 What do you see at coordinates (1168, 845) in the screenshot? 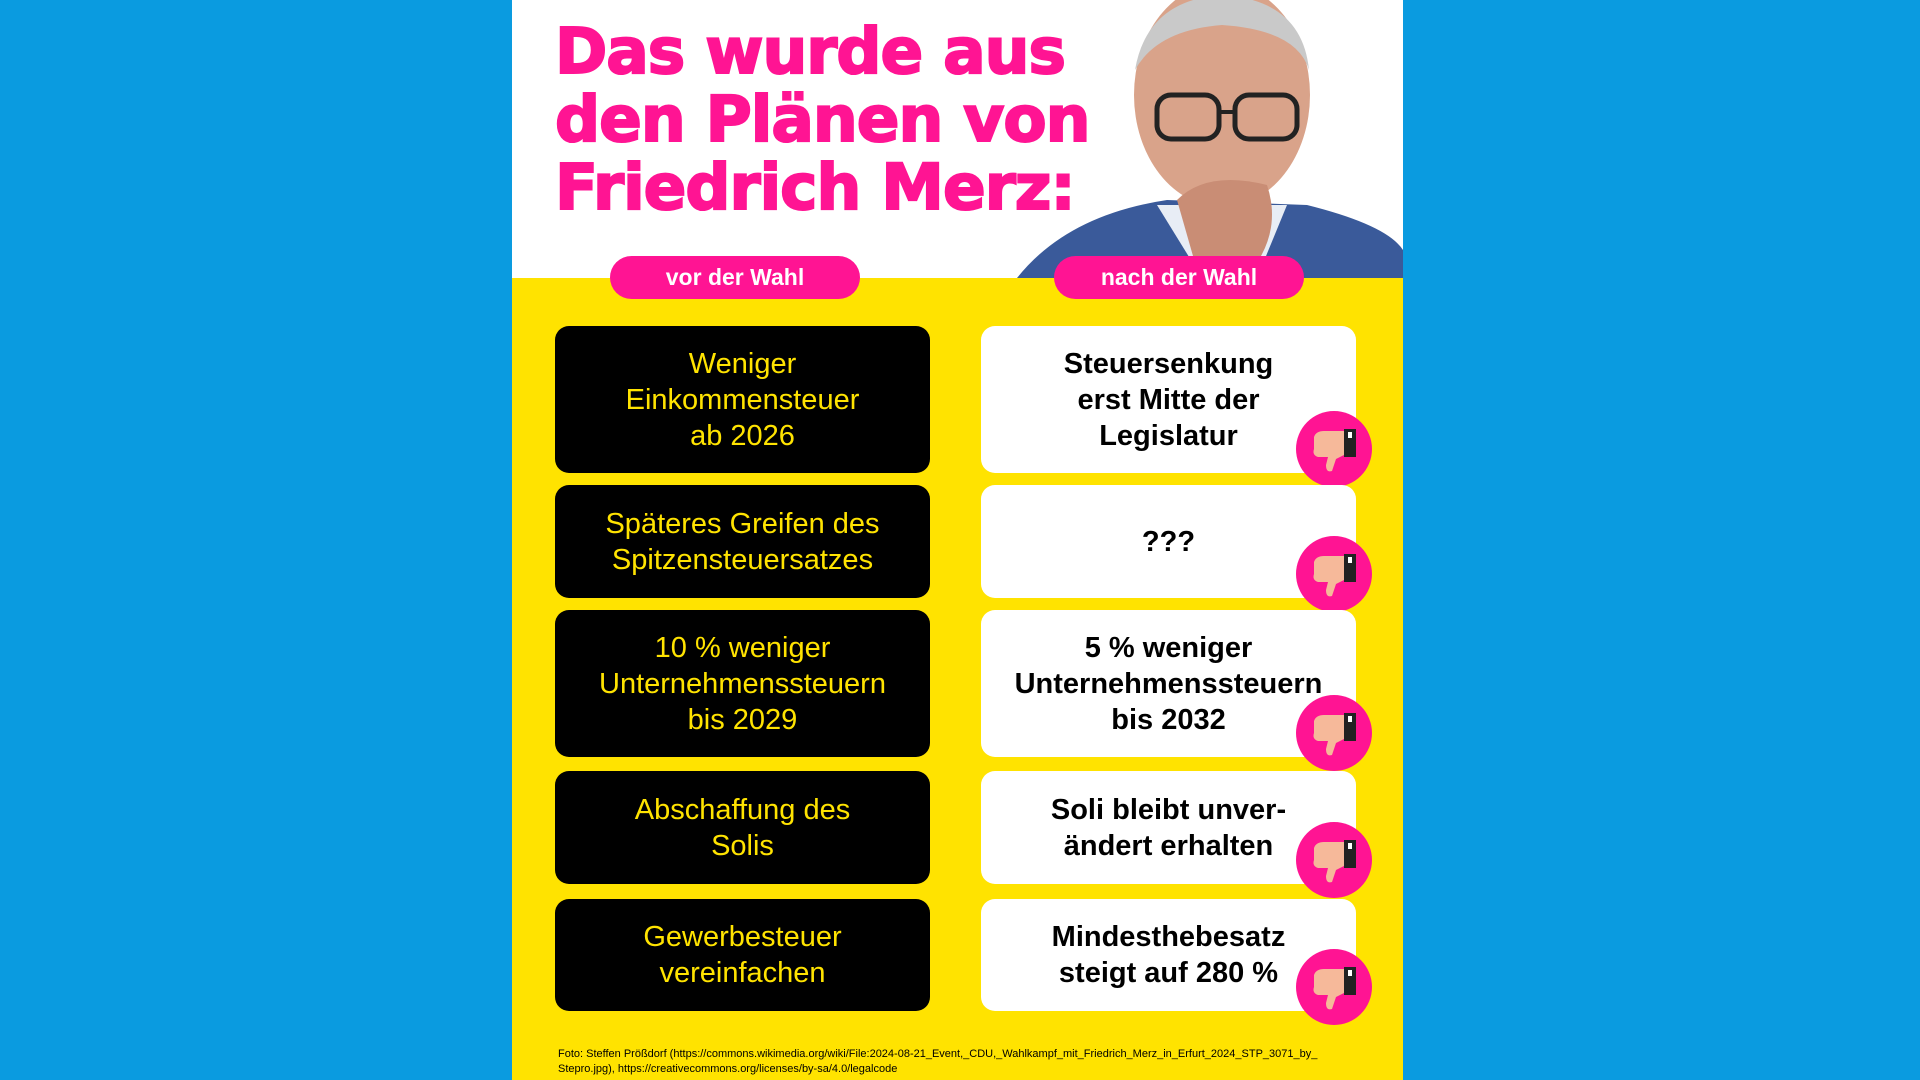
I see `box-text-line: ändert erhalten` at bounding box center [1168, 845].